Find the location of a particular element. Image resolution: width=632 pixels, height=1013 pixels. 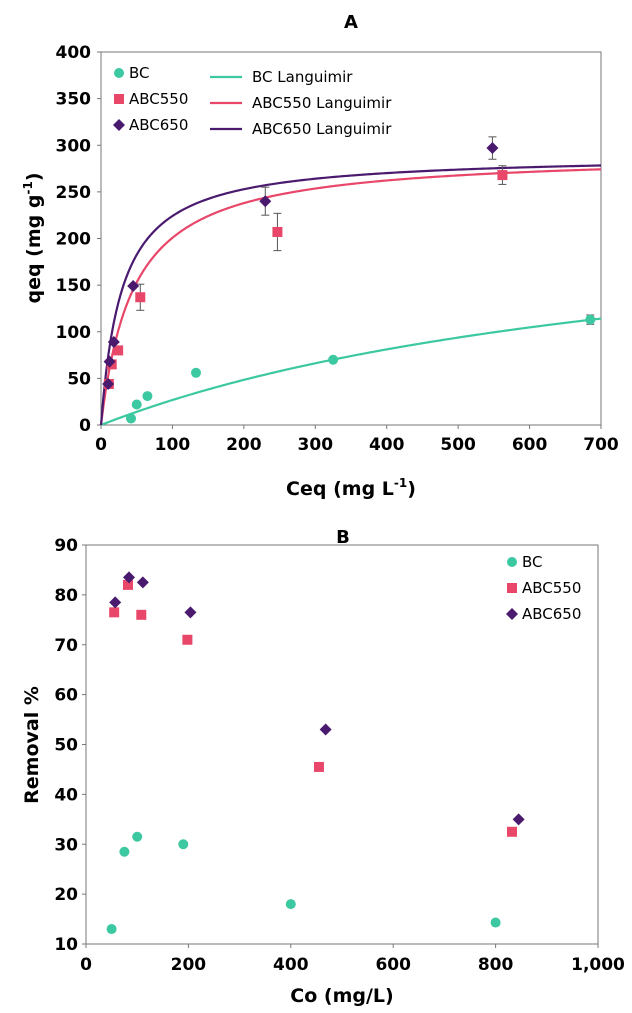

chart-a-y-tick-label: 150 is located at coordinates (74, 286).